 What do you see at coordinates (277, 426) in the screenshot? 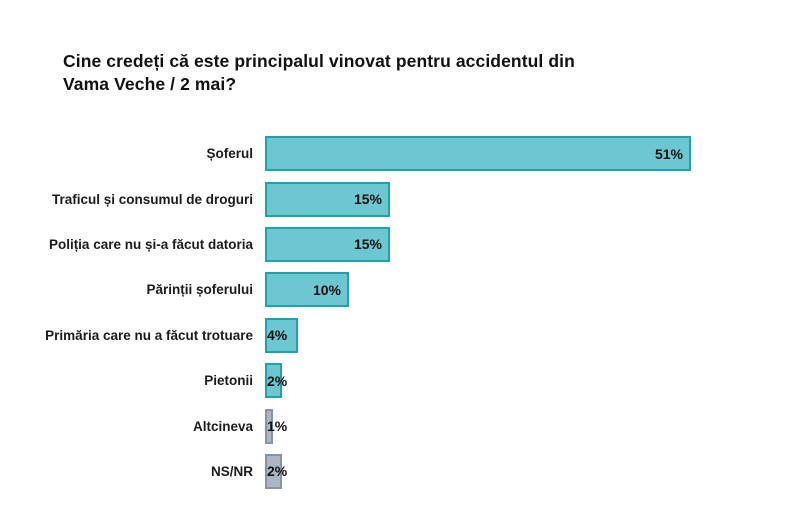
I see `value-label: 1%` at bounding box center [277, 426].